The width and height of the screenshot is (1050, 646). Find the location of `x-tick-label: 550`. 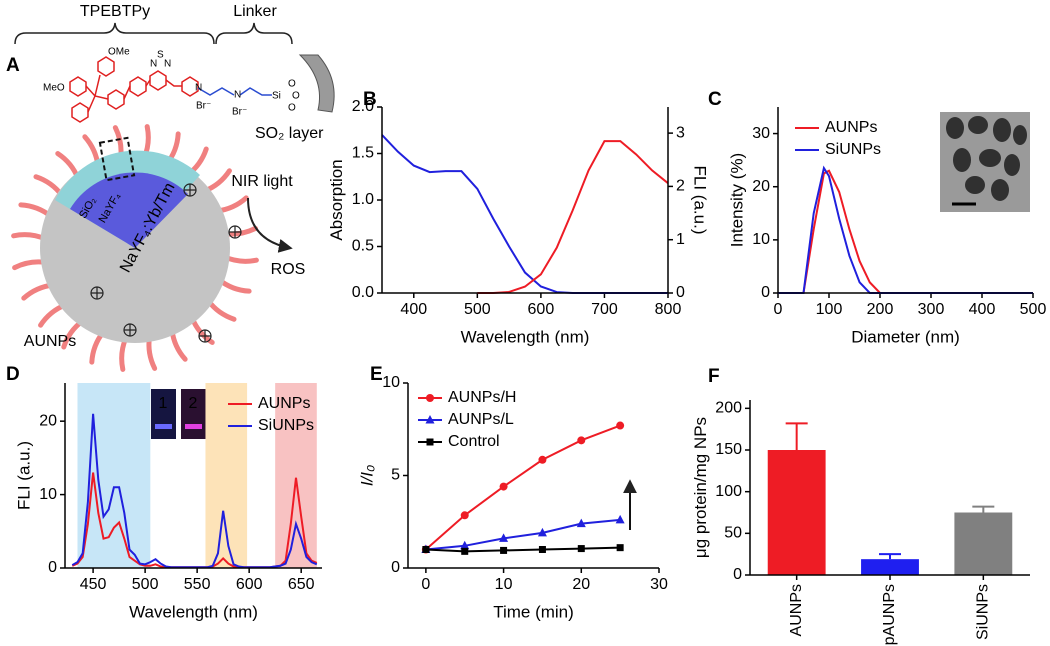

x-tick-label: 550 is located at coordinates (197, 584).